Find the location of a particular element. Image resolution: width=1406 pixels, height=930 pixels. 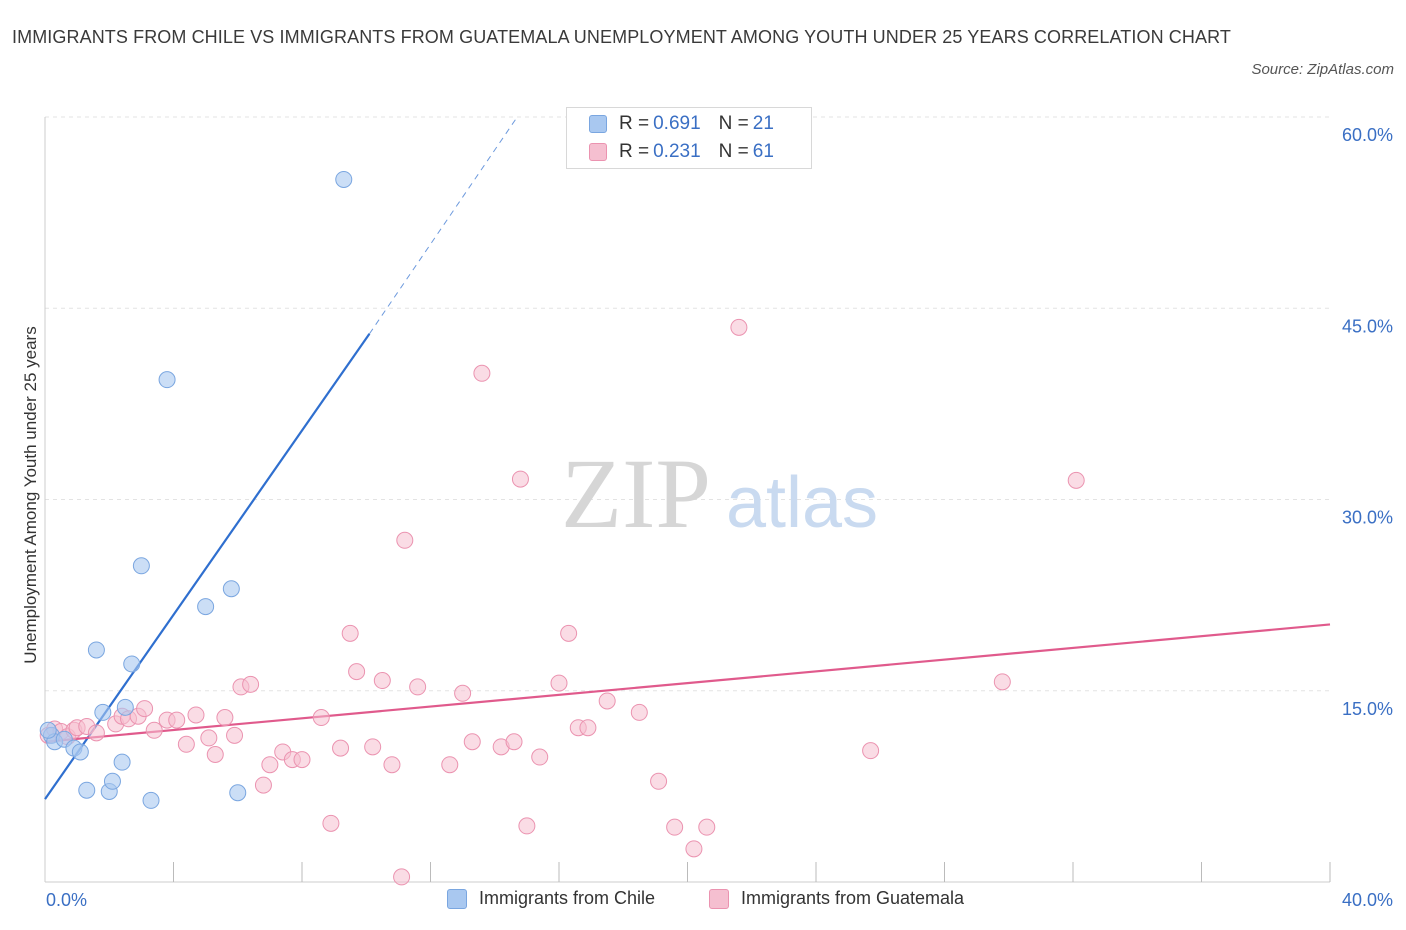

legend-r-label-guatemala: R = is located at coordinates (634, 151).